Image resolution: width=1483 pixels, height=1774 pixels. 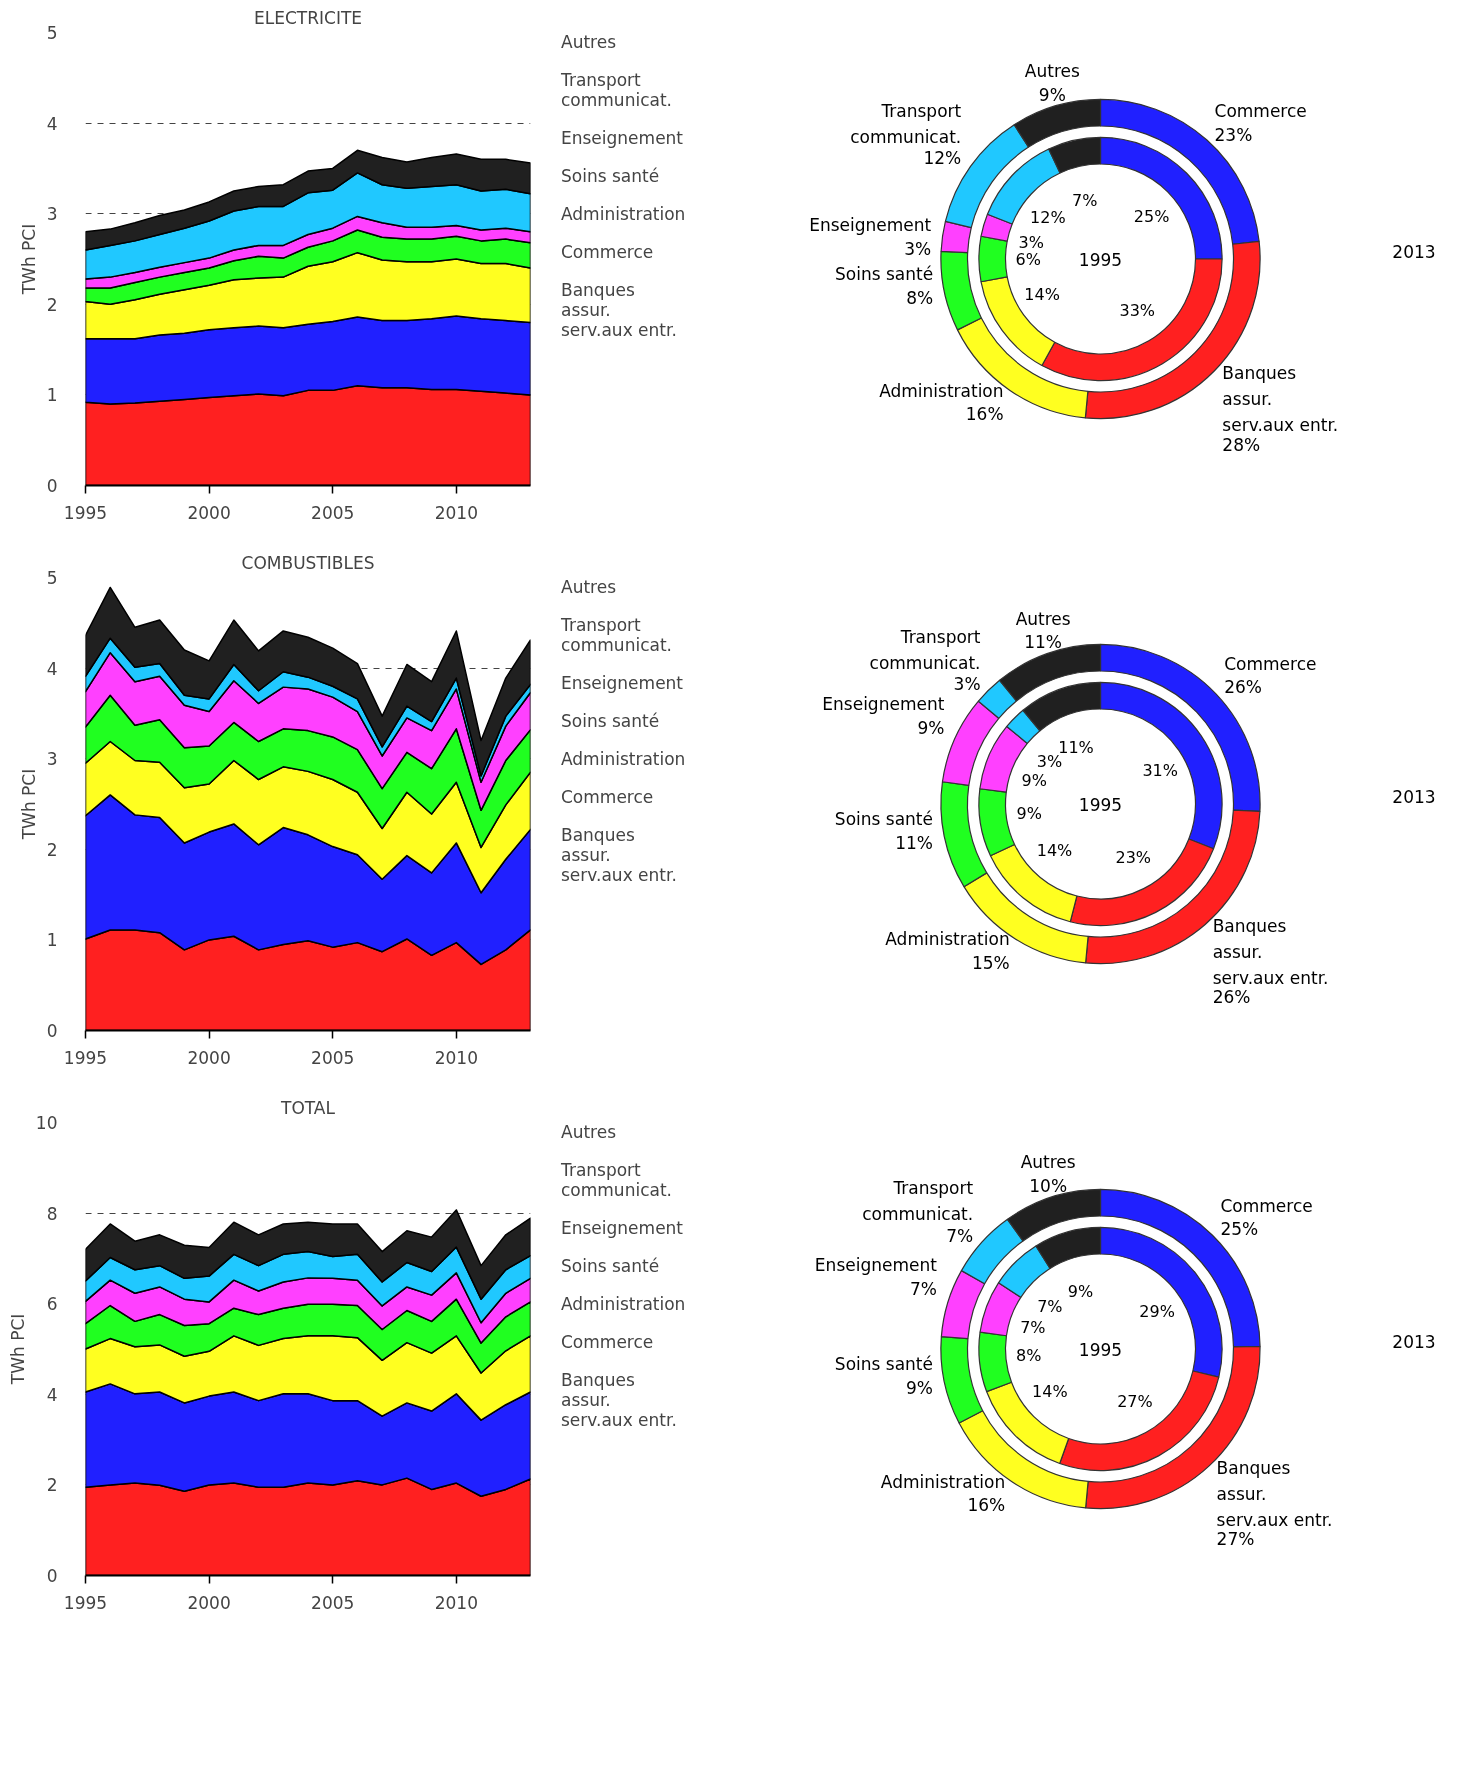 I want to click on data-label: 10%, so click(x=1048, y=1185).